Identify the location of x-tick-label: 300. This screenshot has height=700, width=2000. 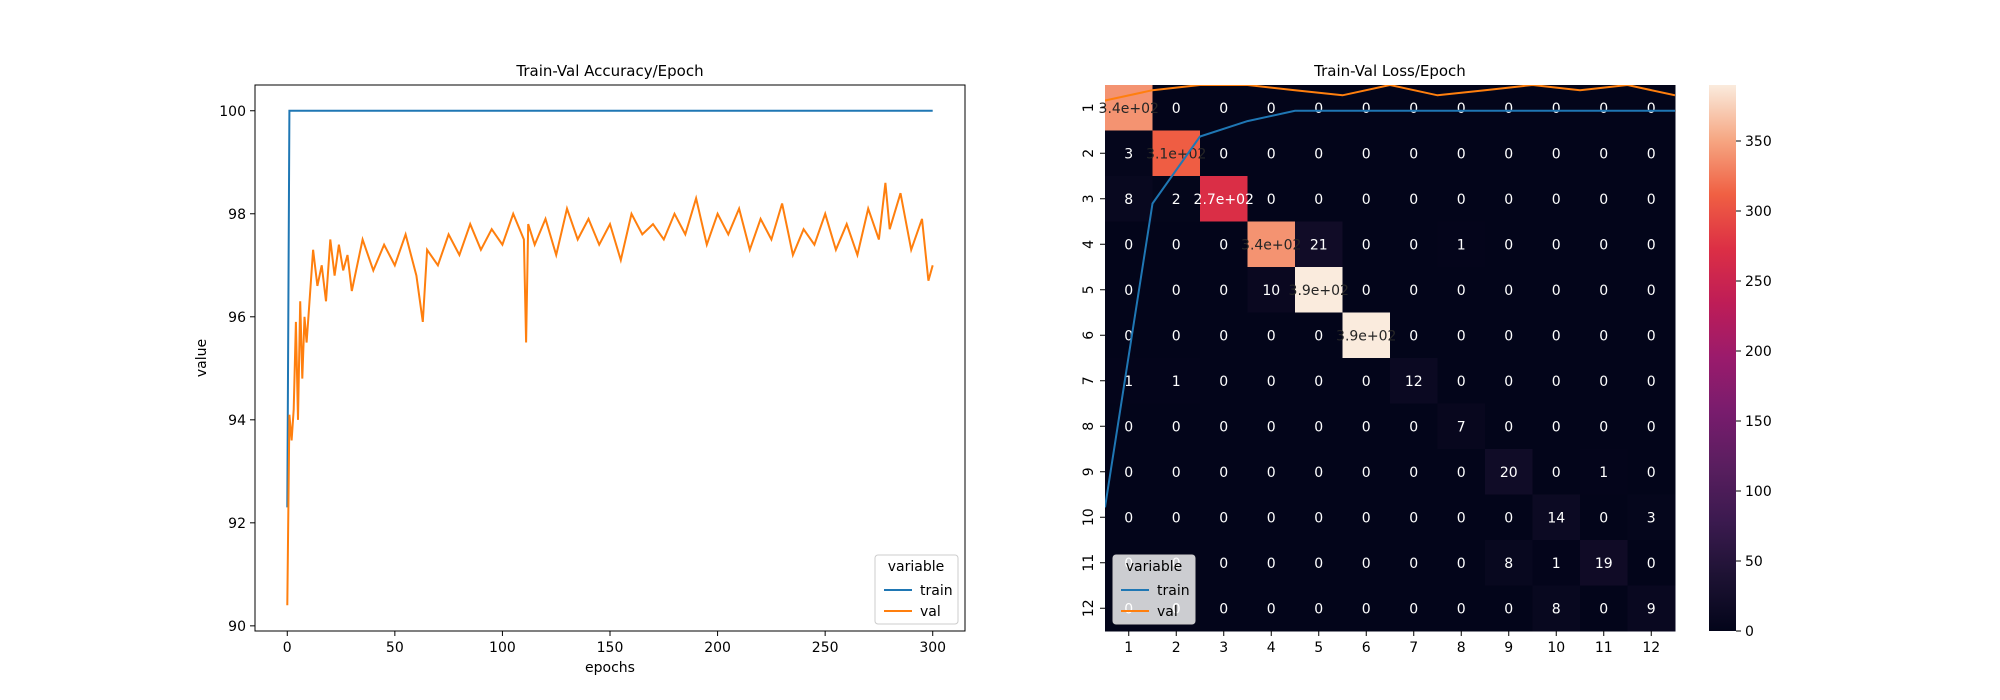
(932, 648).